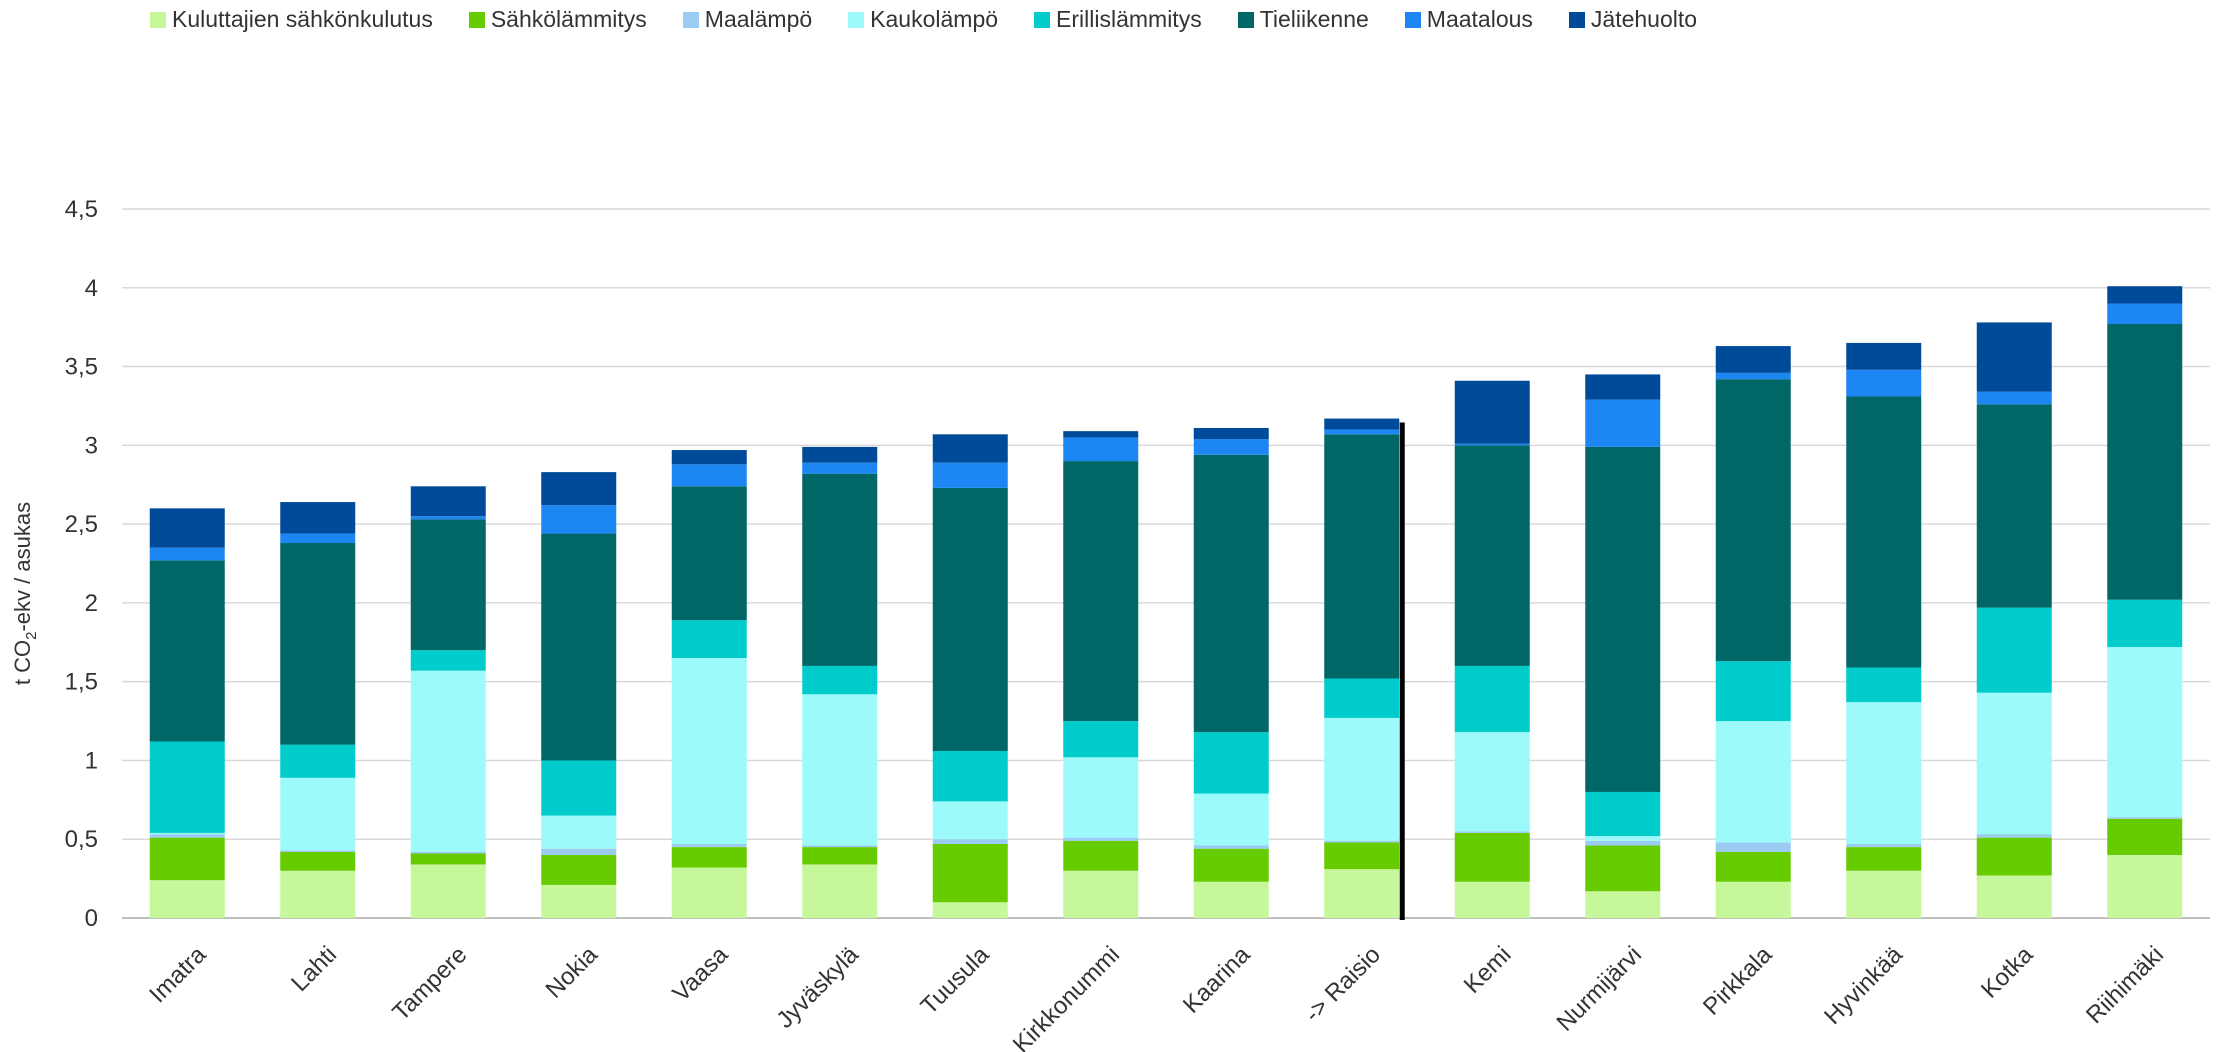  Describe the element at coordinates (1314, 19) in the screenshot. I see `legend-label: Tieliikenne` at that location.